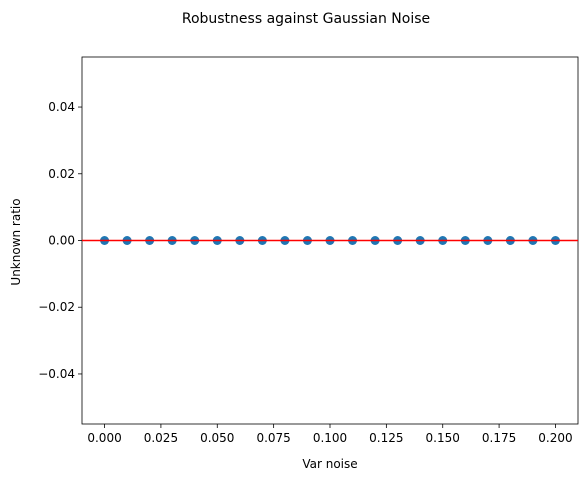 This screenshot has width=587, height=480. What do you see at coordinates (330, 438) in the screenshot?
I see `x-tick-label: 0.100` at bounding box center [330, 438].